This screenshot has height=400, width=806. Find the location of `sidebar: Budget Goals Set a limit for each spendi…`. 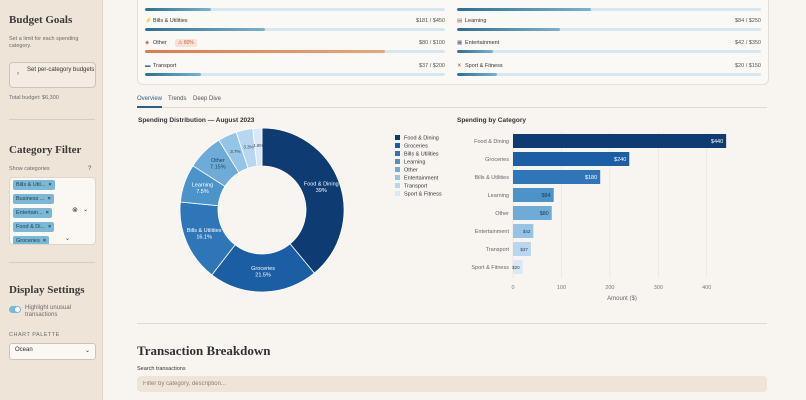

sidebar: Budget Goals Set a limit for each spendi… is located at coordinates (51, 200).